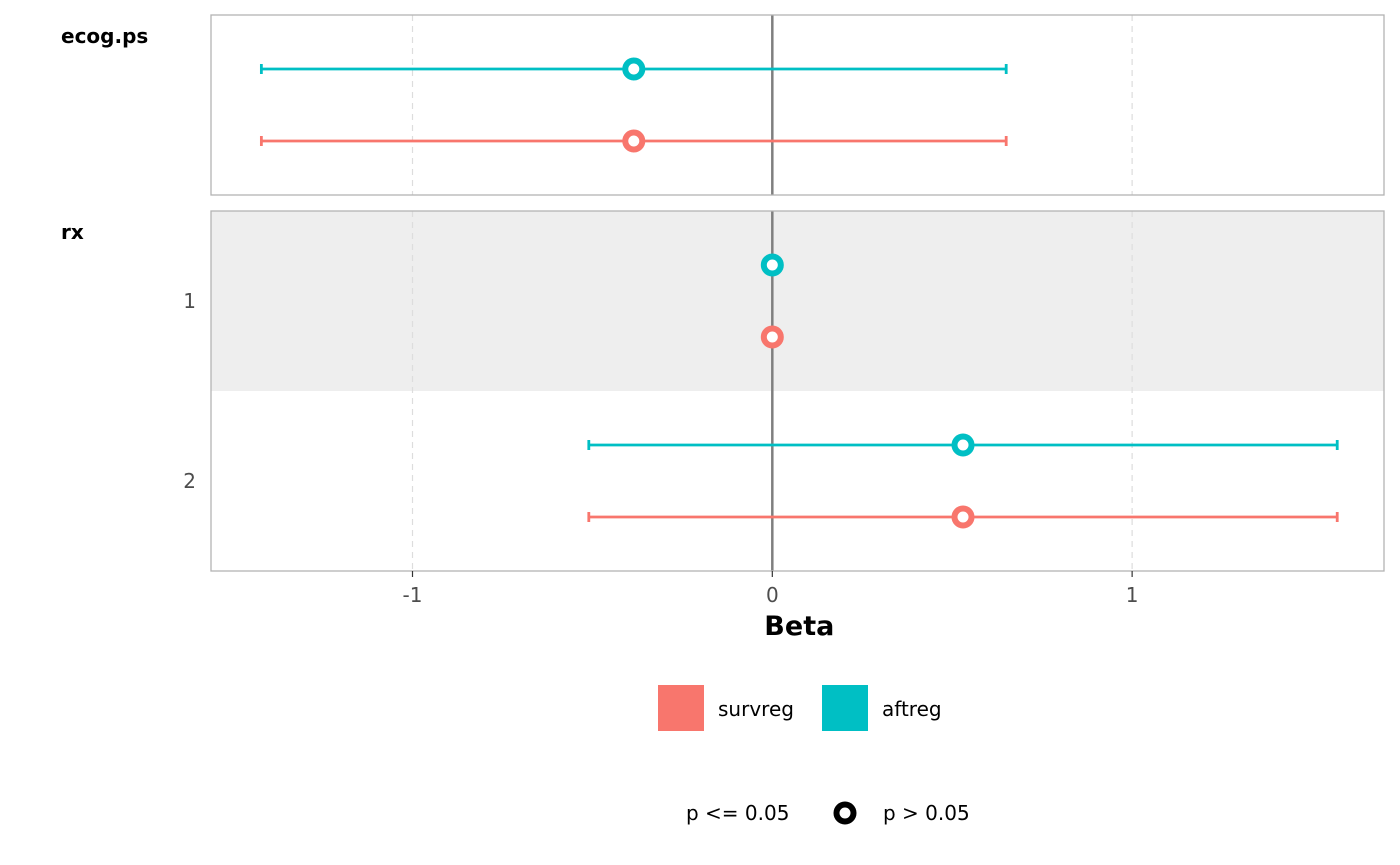  I want to click on x-axis: -1 0 1, so click(771, 589).